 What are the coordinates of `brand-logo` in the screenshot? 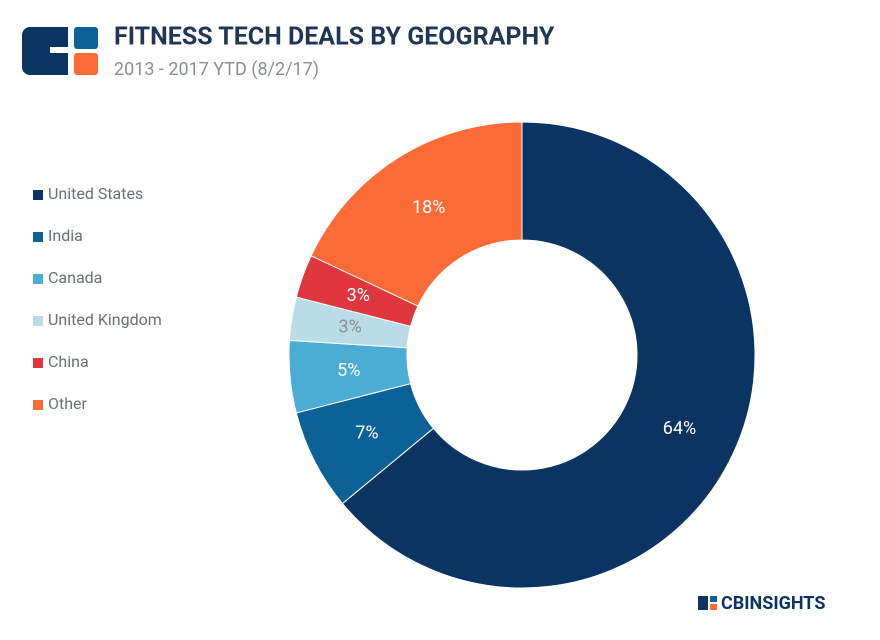 It's located at (707, 603).